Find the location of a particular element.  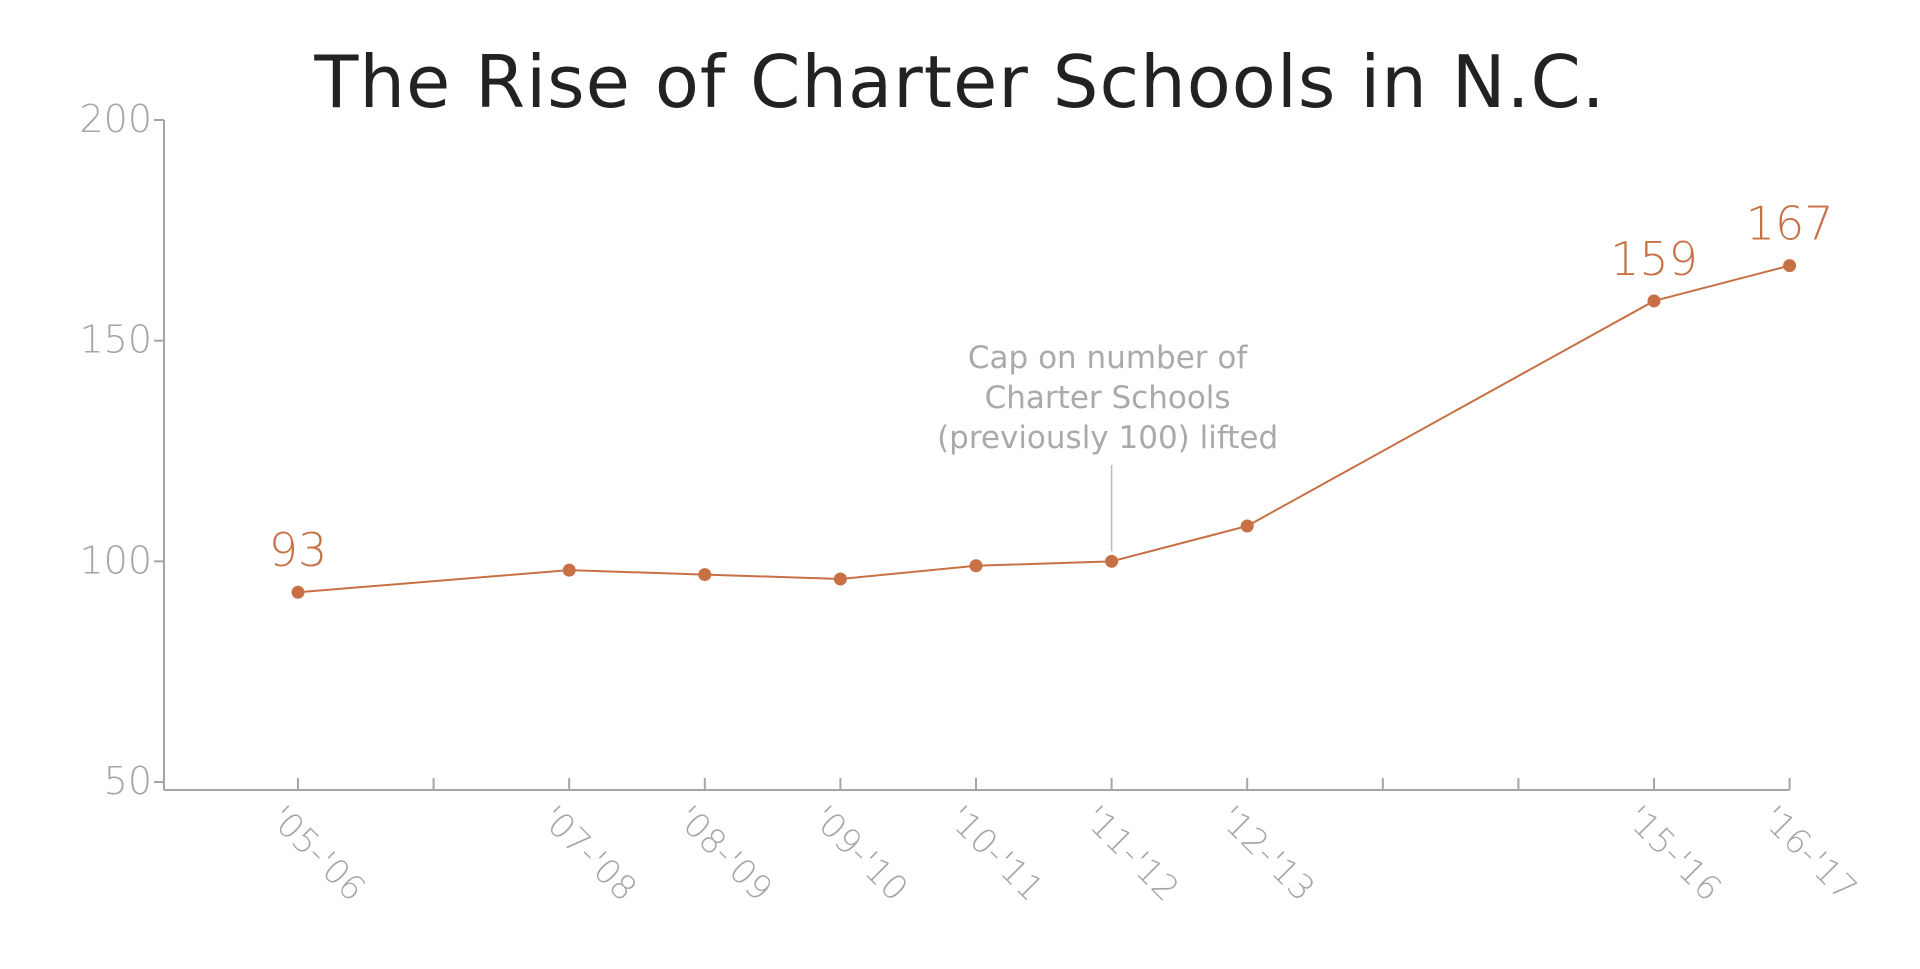

x-tick-label: '12-'13 is located at coordinates (1266, 853).